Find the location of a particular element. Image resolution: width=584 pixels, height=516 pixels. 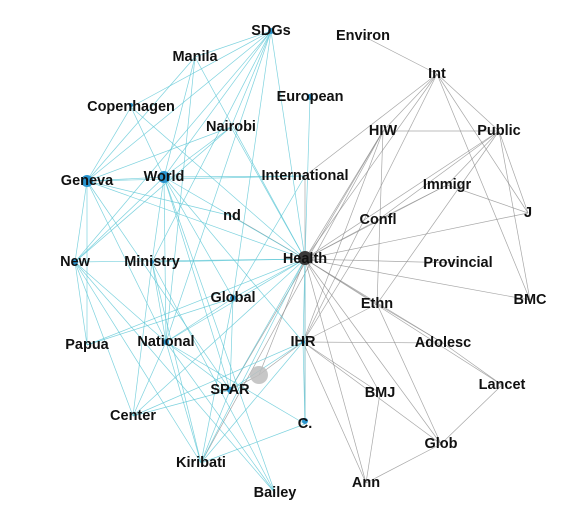

node-label-bmj: BMJ is located at coordinates (380, 393).